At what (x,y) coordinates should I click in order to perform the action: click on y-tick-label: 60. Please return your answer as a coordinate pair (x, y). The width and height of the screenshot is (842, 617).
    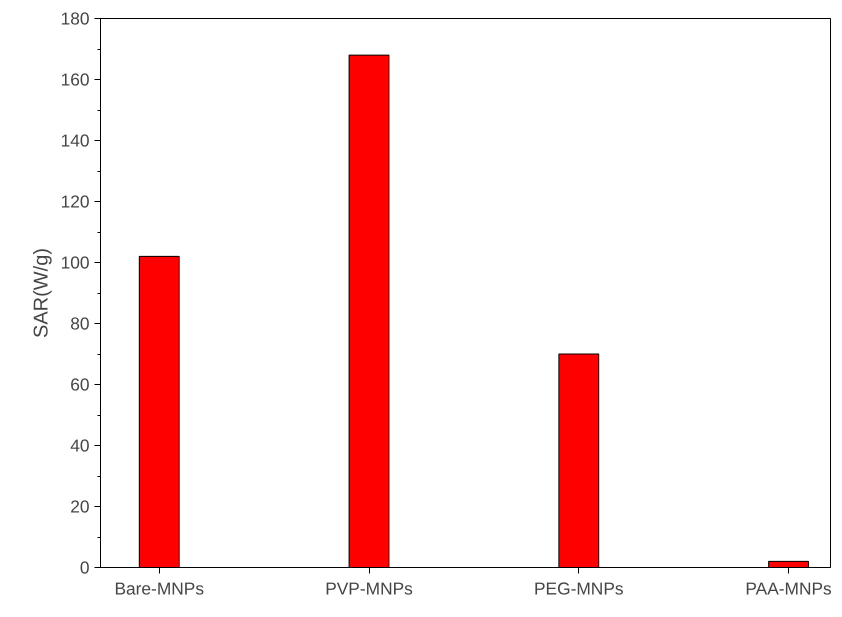
    Looking at the image, I should click on (80, 384).